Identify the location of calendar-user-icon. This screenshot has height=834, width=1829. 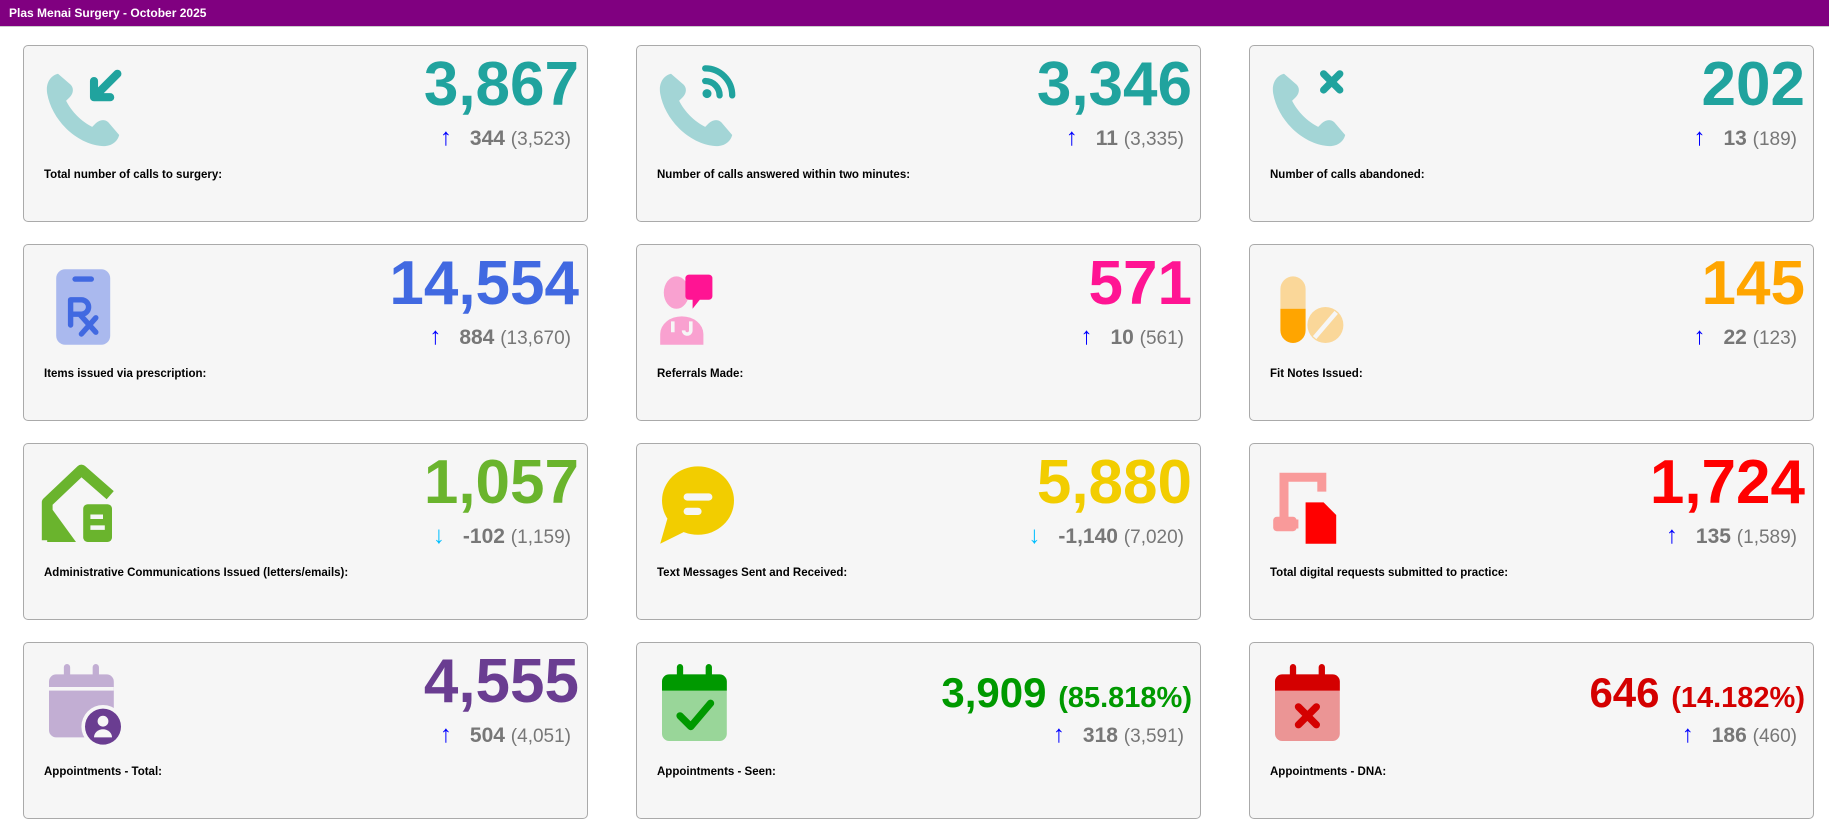
(85, 705).